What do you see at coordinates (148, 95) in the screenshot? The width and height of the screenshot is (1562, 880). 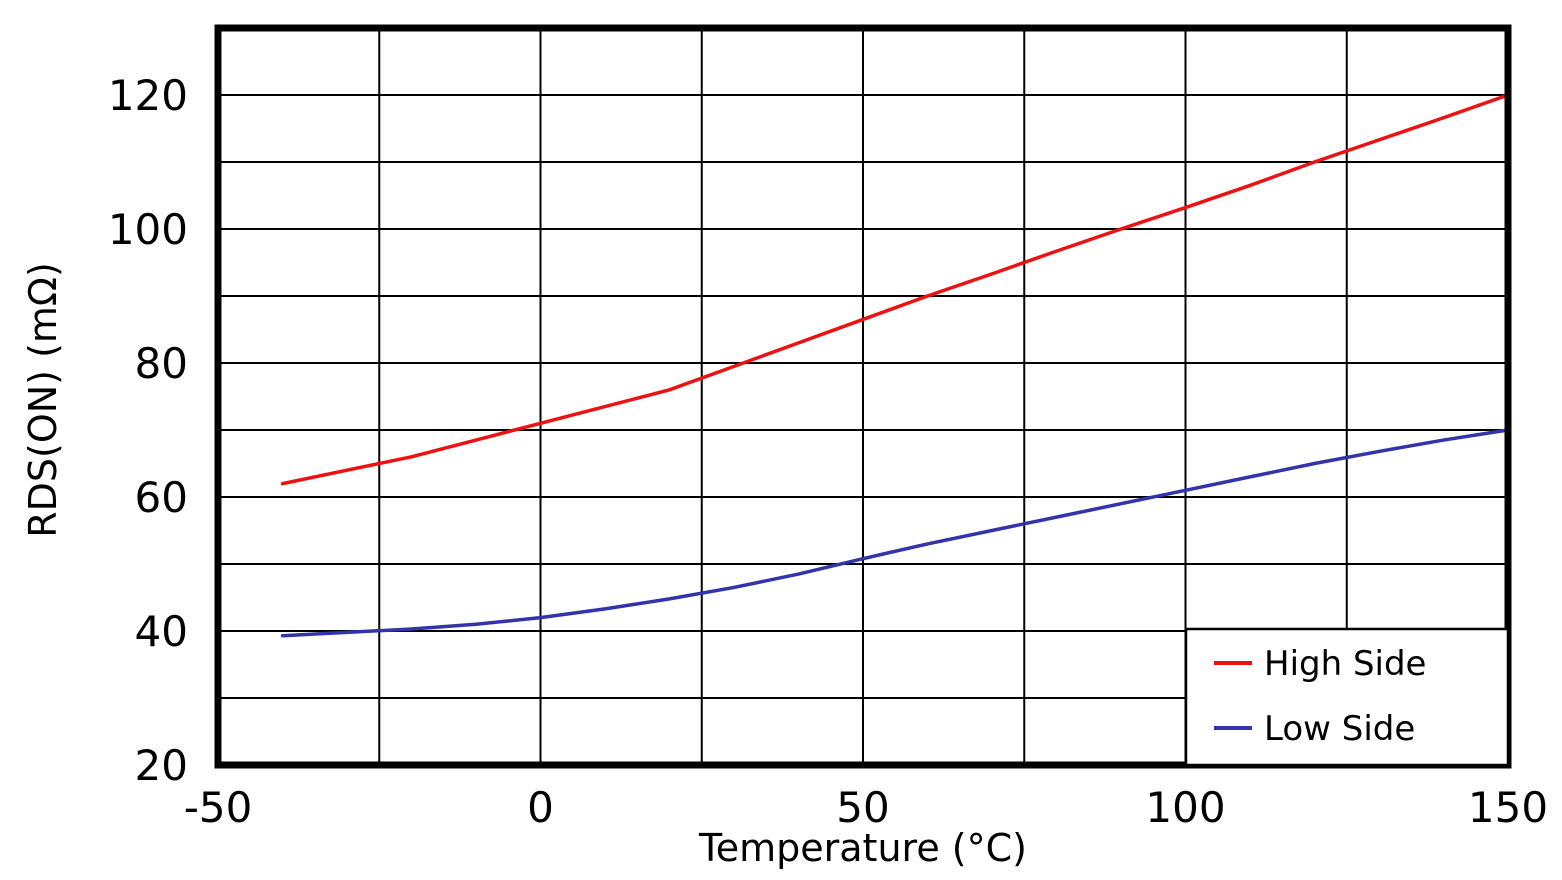 I see `y-tick-label: 120` at bounding box center [148, 95].